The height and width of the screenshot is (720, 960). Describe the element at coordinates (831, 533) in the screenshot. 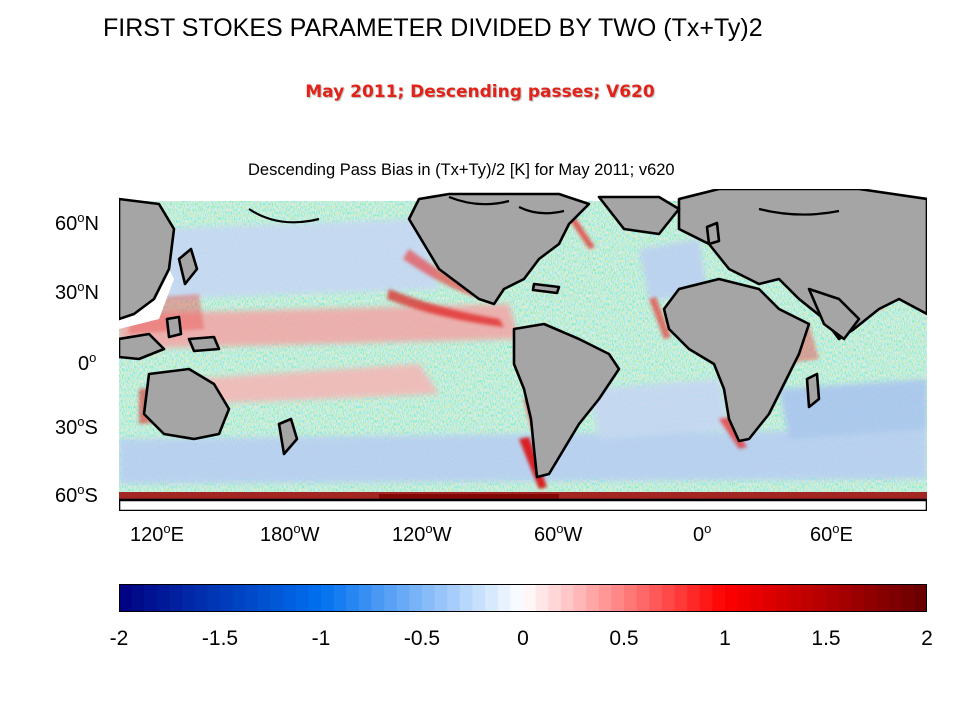

I see `lon-label-60e: 60oE` at that location.